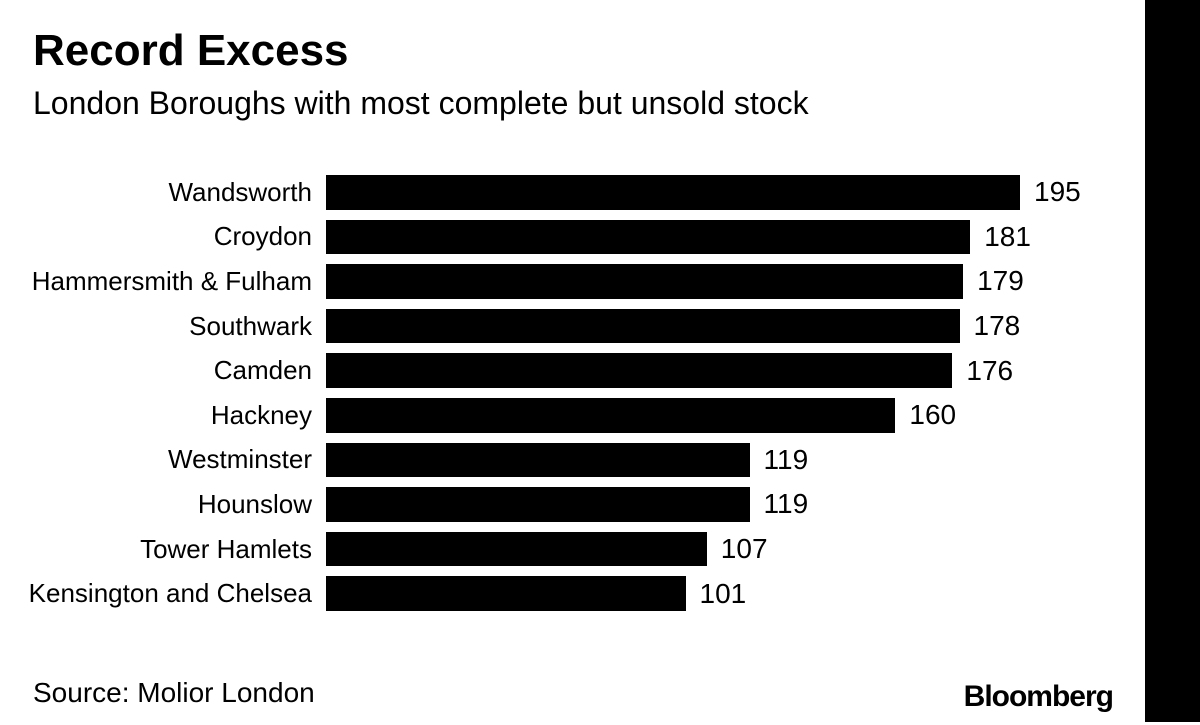 The width and height of the screenshot is (1200, 725). Describe the element at coordinates (226, 548) in the screenshot. I see `category-label: Tower Hamlets` at that location.